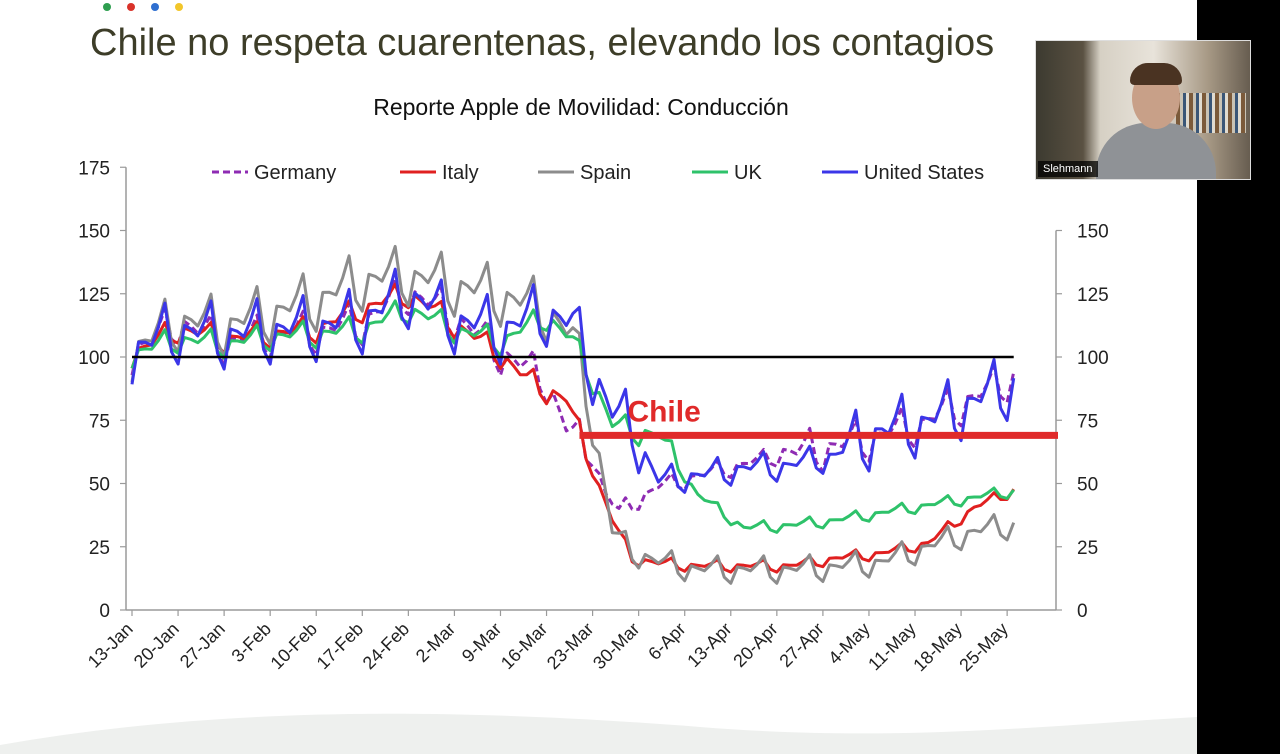 The height and width of the screenshot is (754, 1280). Describe the element at coordinates (605, 173) in the screenshot. I see `legend-label: Spain` at that location.